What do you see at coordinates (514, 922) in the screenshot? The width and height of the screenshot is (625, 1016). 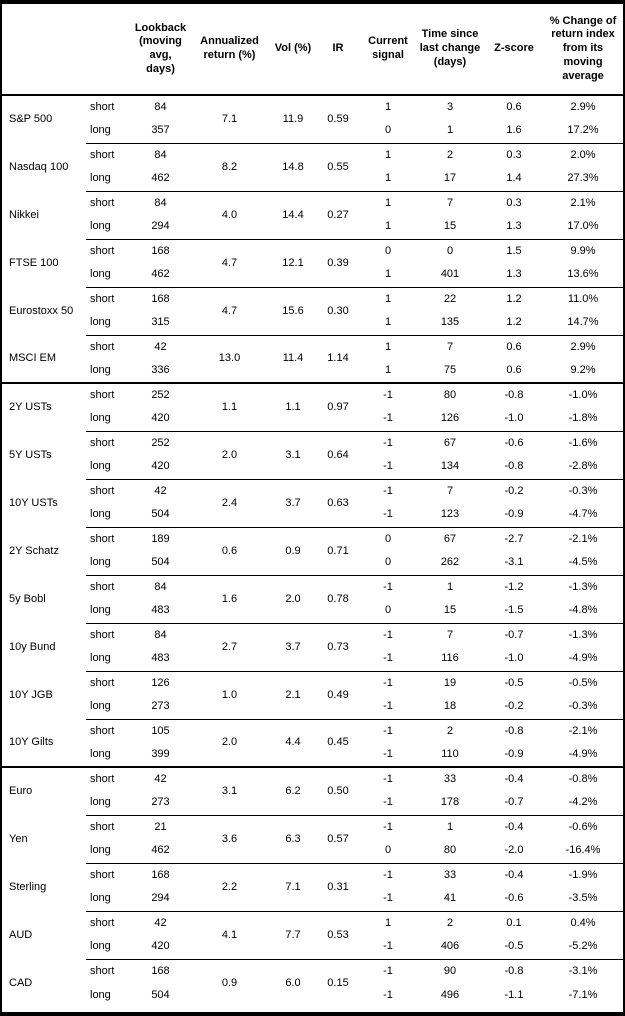 I see `zscore-value: 0.1` at bounding box center [514, 922].